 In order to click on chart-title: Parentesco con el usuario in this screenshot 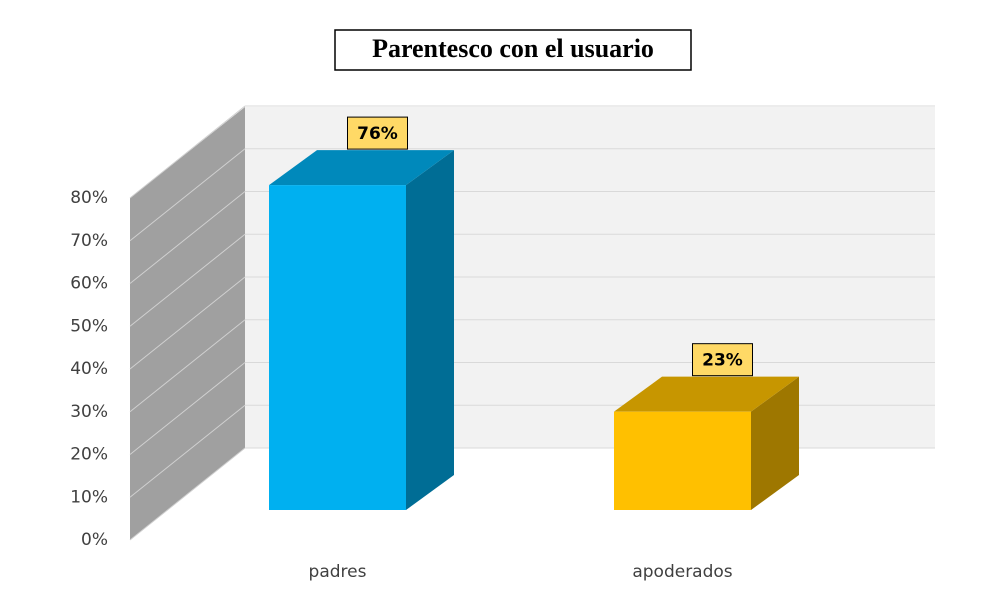, I will do `click(513, 48)`.